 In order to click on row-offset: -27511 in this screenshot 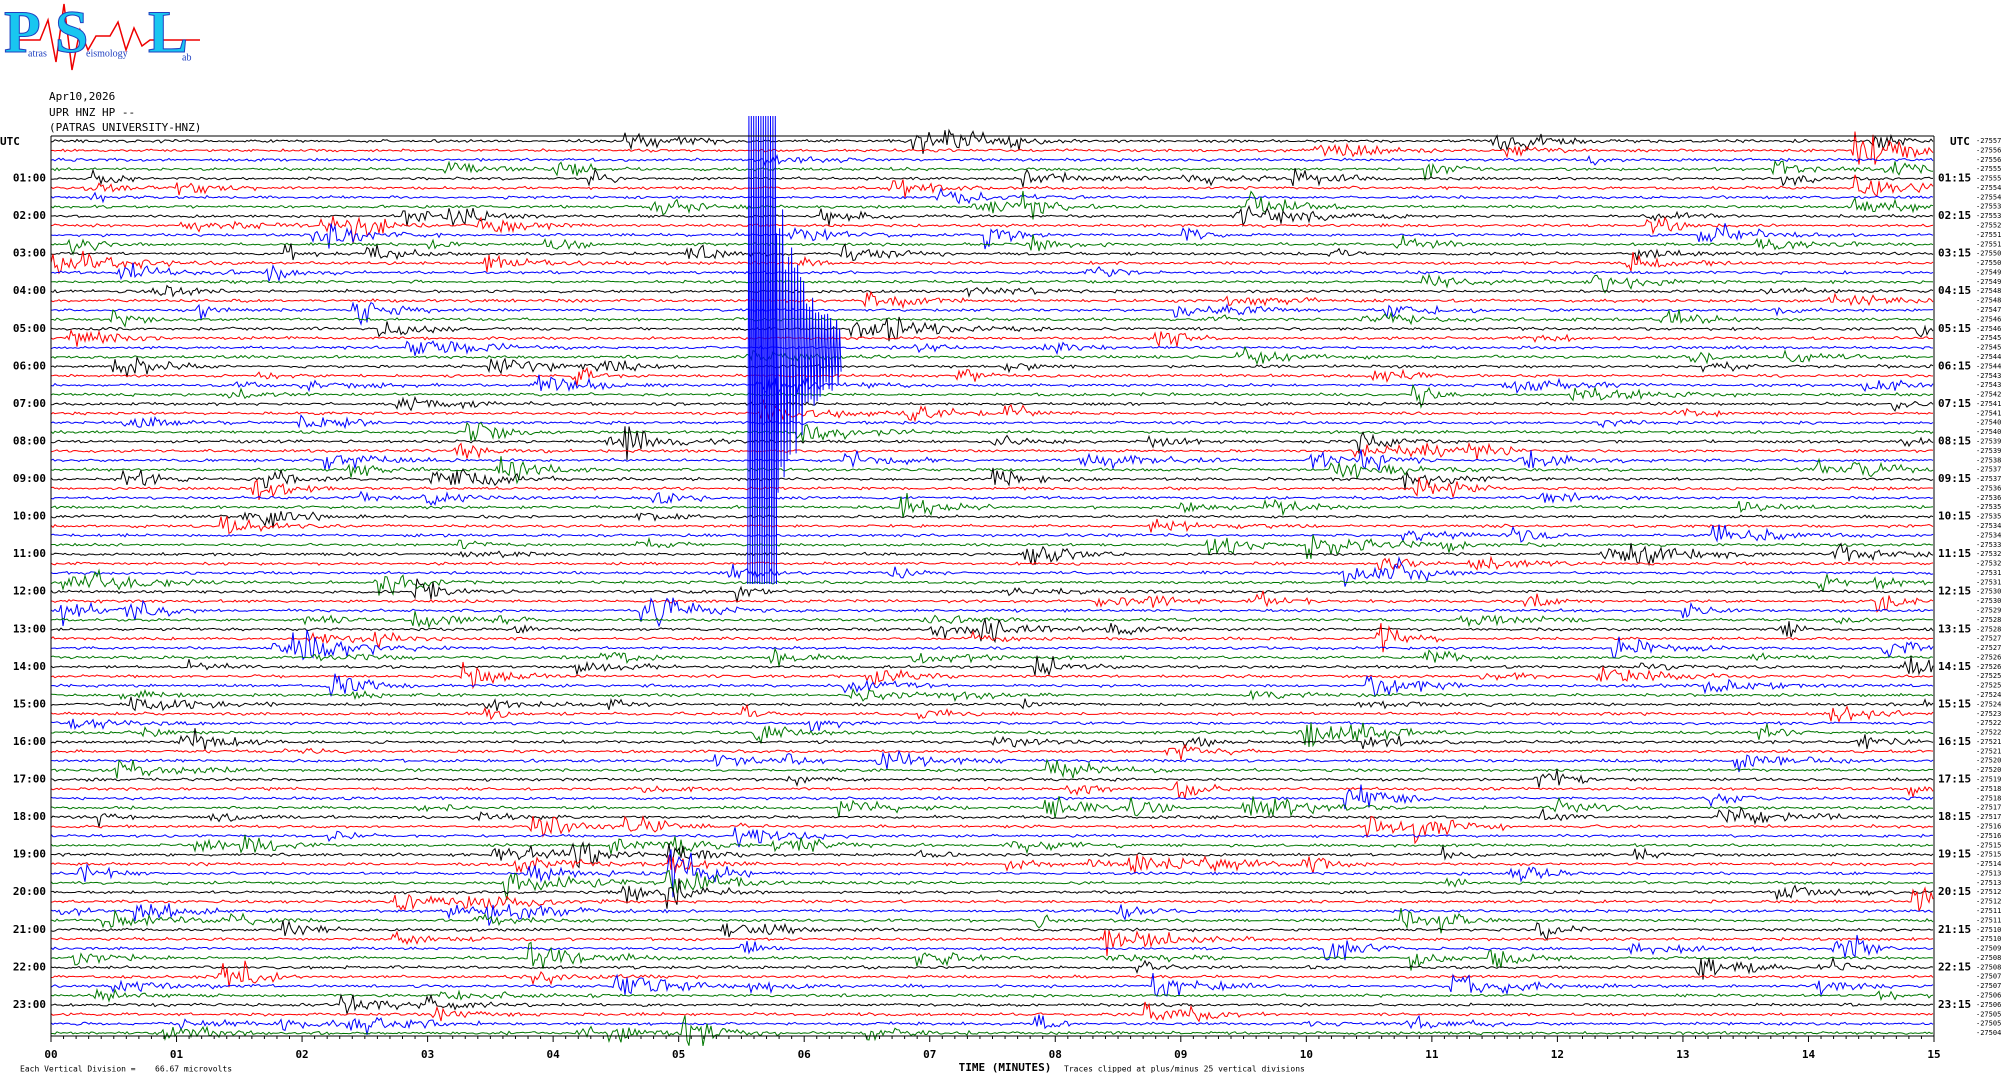, I will do `click(1988, 920)`.